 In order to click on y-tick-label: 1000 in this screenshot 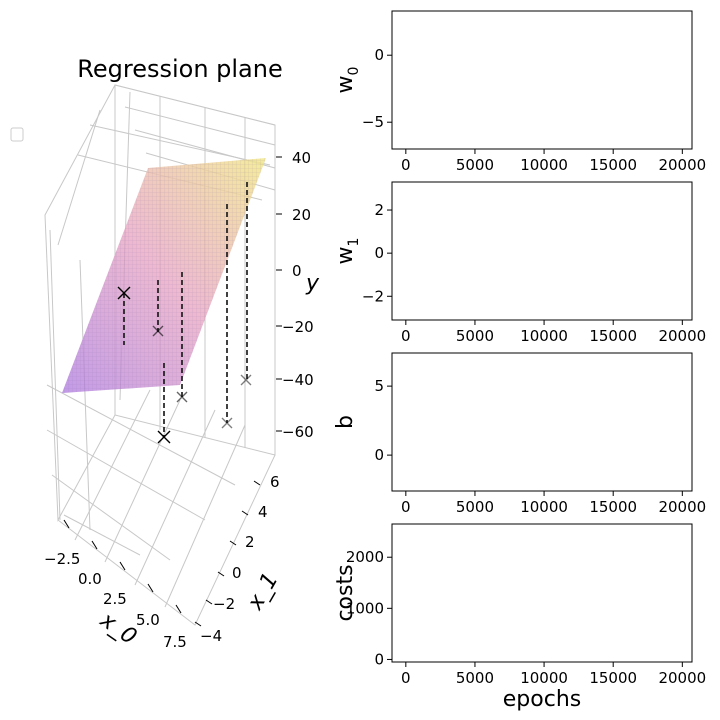, I will do `click(365, 608)`.